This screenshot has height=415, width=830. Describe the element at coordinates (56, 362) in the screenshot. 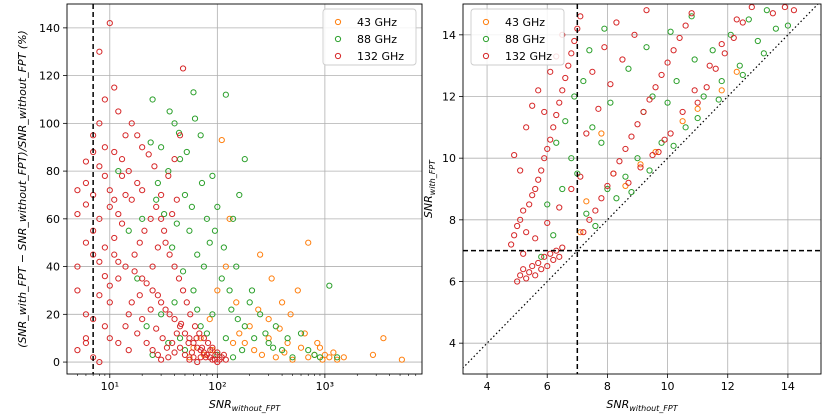

I see `y-tick-label: 0` at that location.